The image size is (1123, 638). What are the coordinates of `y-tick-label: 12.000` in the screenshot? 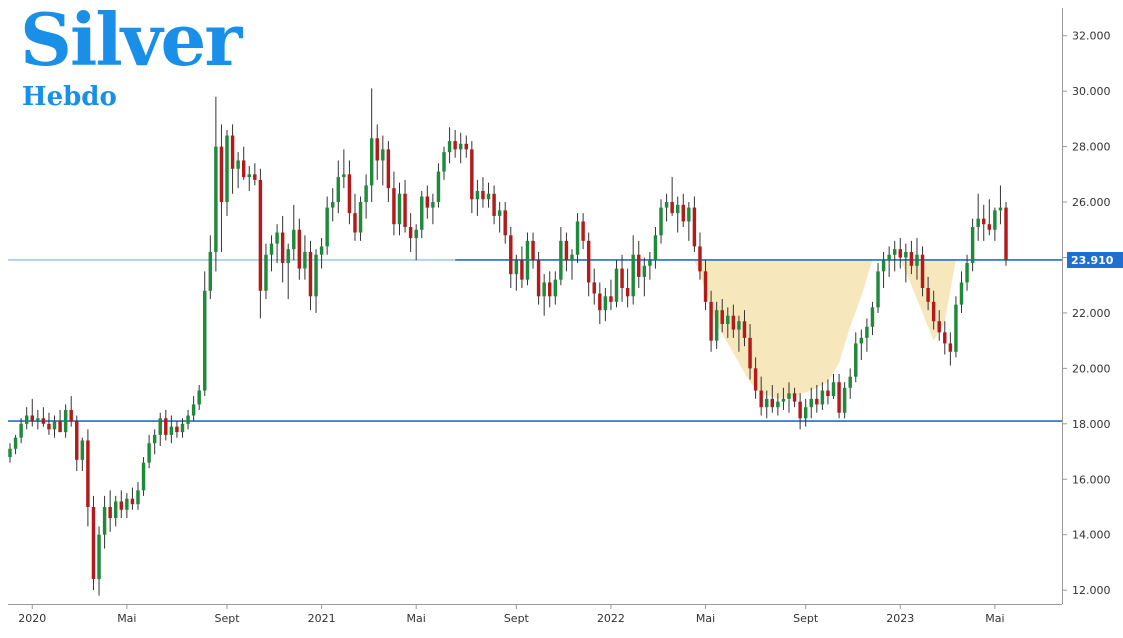 It's located at (1091, 590).